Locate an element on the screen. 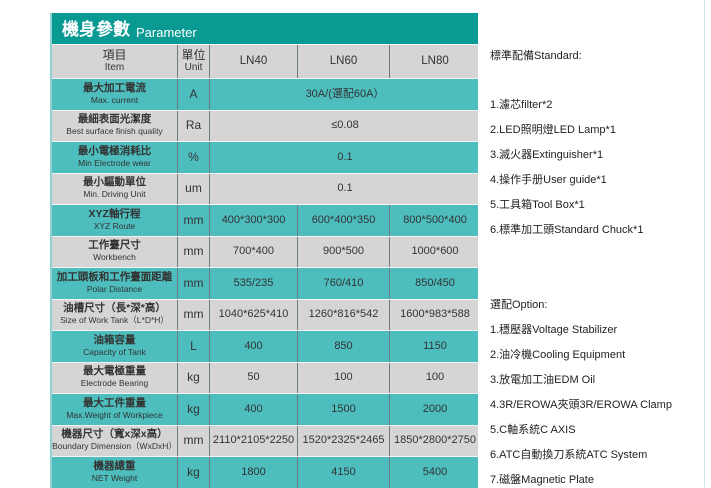 This screenshot has height=488, width=711. item-en: Workbench is located at coordinates (114, 257).